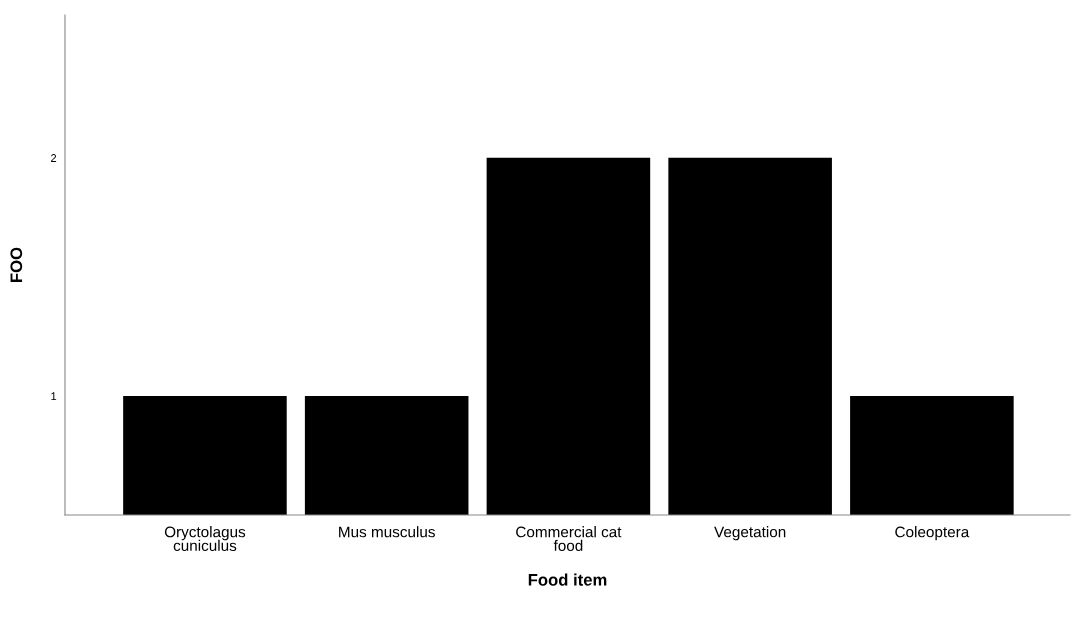 This screenshot has width=1074, height=639. Describe the element at coordinates (750, 533) in the screenshot. I see `x-tick-label: Vegetation` at that location.